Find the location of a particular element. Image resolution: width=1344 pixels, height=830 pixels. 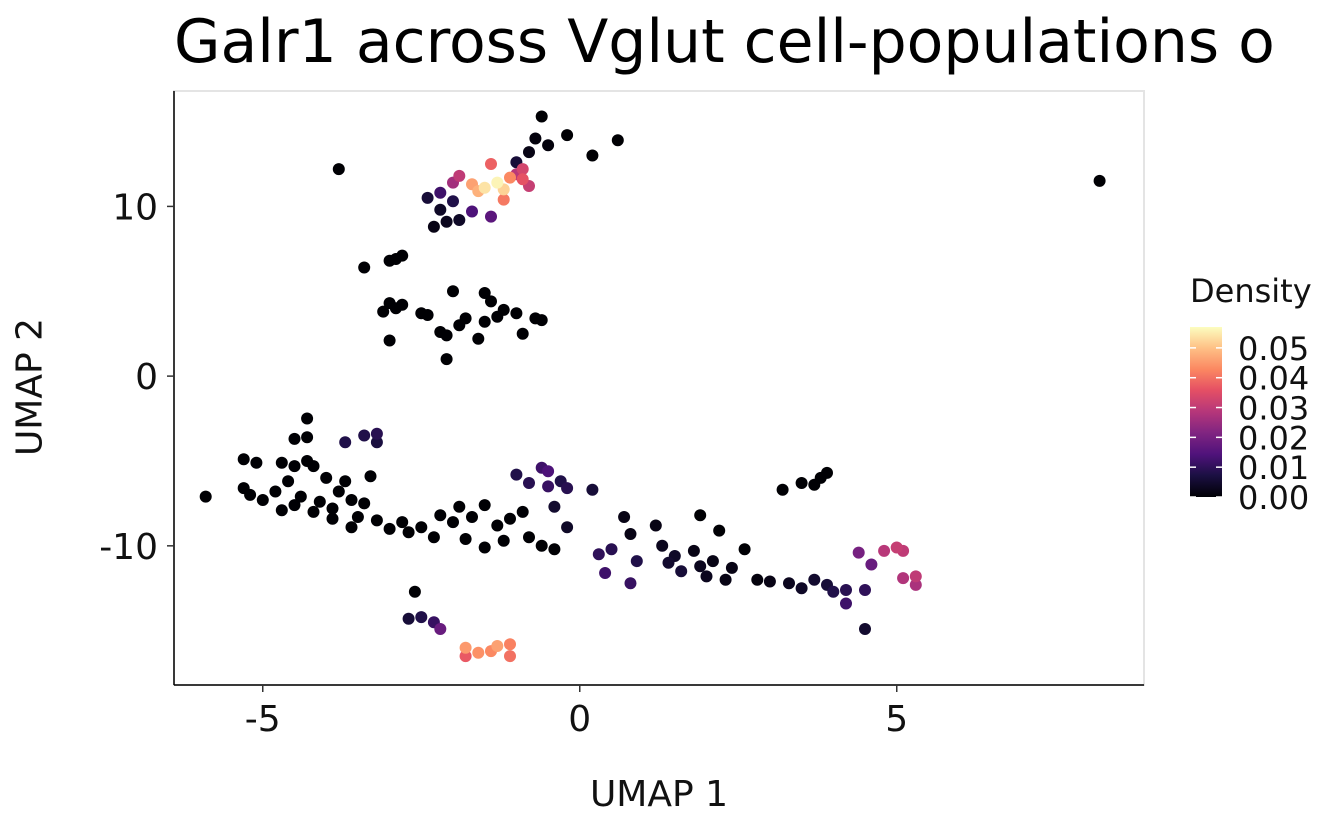

x-ticks: -5 0 5 is located at coordinates (576, 712).